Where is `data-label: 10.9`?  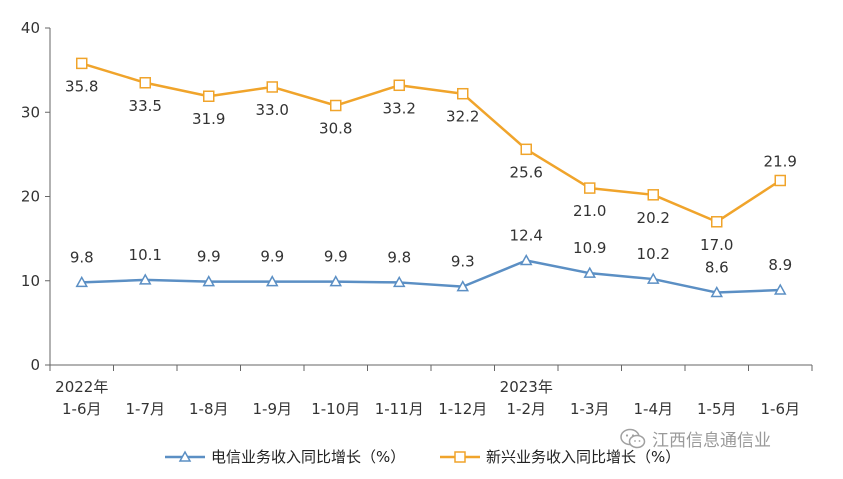 data-label: 10.9 is located at coordinates (589, 248).